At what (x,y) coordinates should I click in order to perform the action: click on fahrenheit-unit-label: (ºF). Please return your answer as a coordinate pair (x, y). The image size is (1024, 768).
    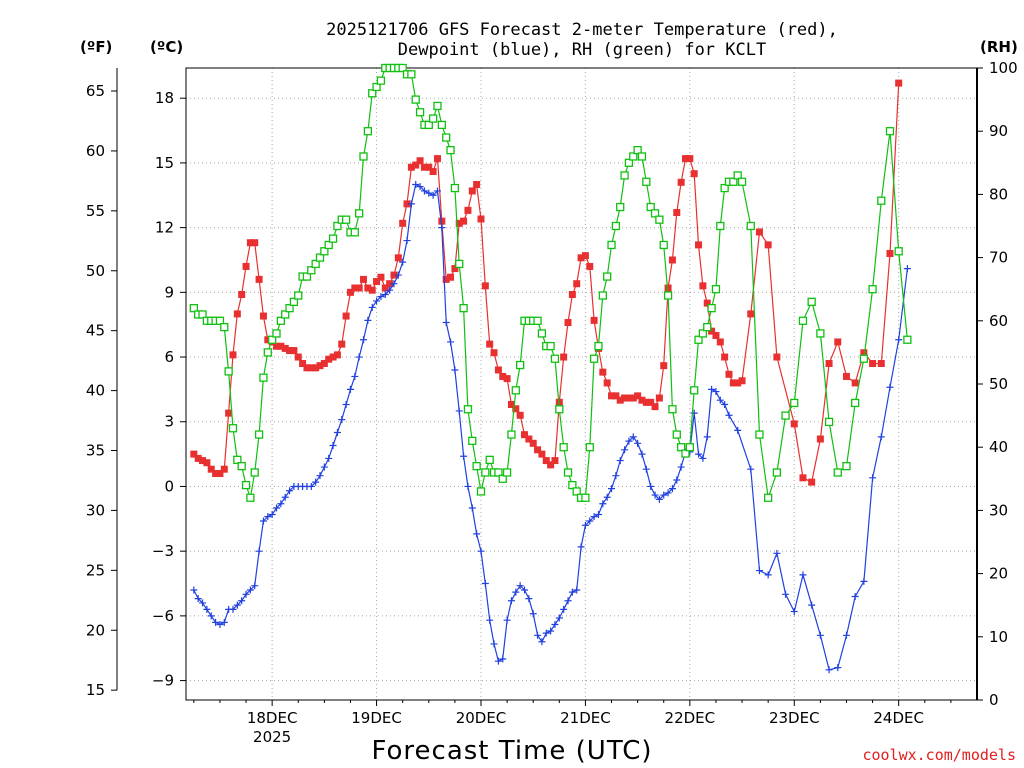
    Looking at the image, I should click on (96, 47).